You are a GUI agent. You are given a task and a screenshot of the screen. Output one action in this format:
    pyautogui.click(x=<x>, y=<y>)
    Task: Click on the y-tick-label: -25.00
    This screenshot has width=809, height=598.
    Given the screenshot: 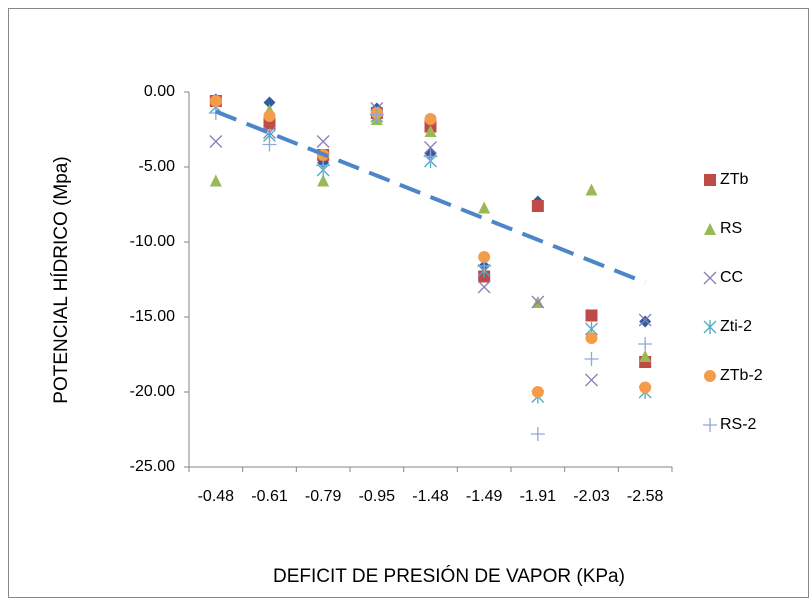 What is the action you would take?
    pyautogui.click(x=152, y=466)
    